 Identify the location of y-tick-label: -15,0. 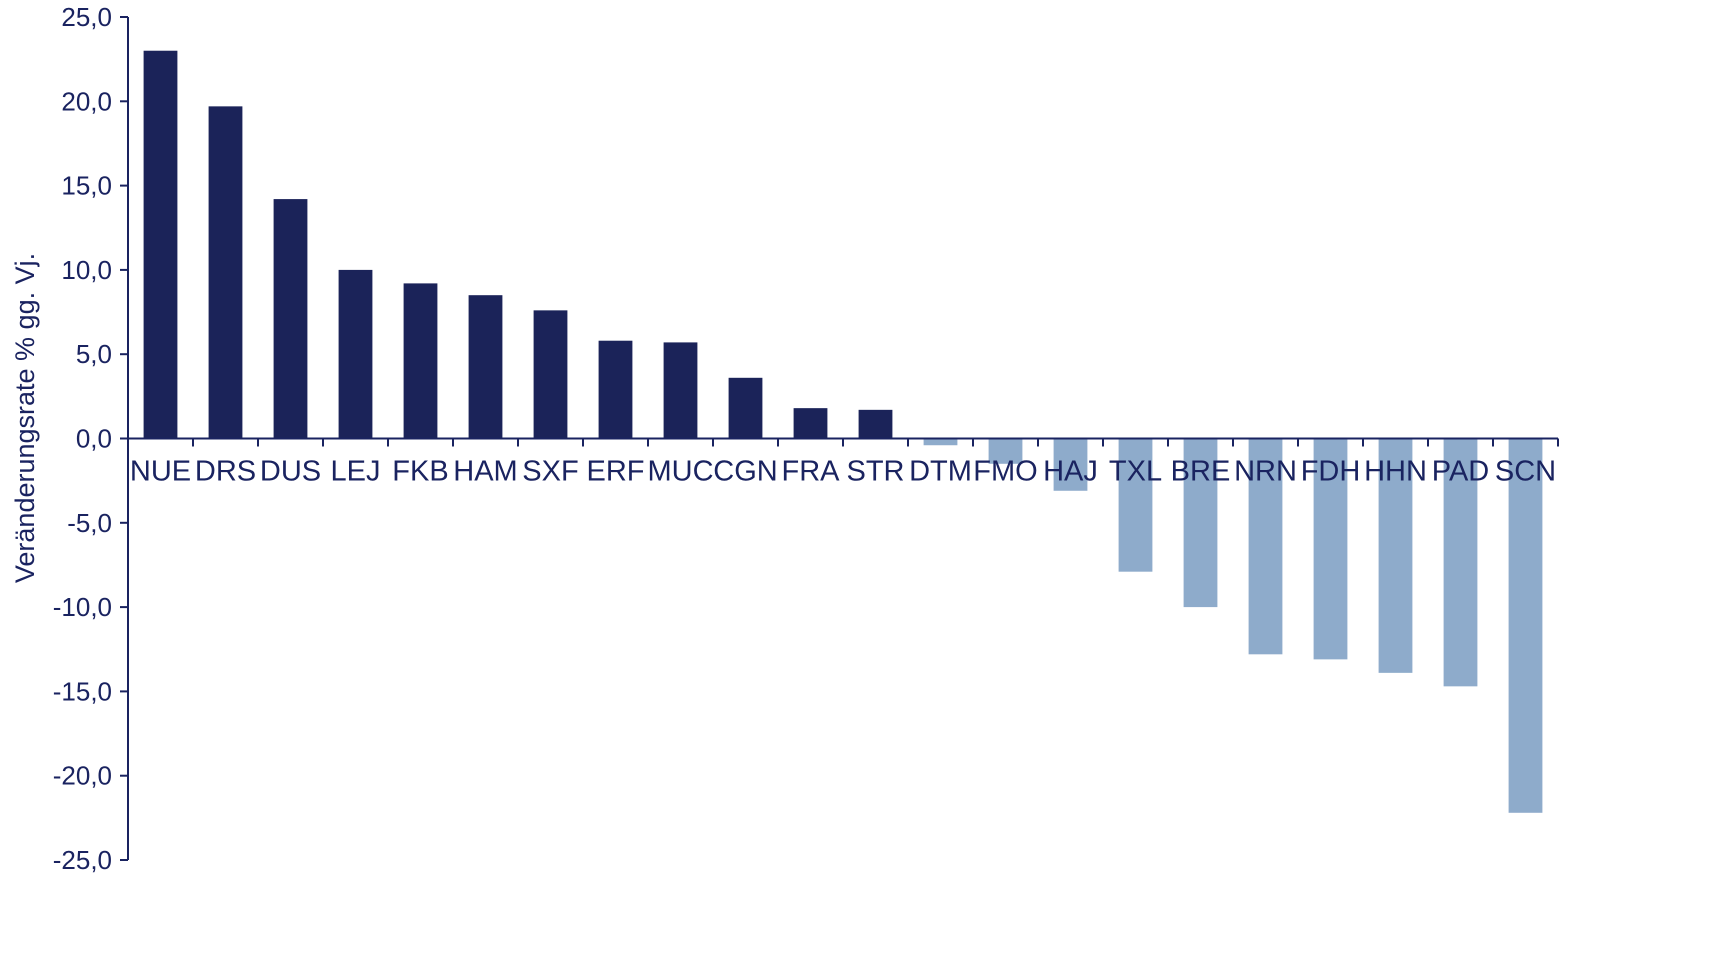
(82, 691).